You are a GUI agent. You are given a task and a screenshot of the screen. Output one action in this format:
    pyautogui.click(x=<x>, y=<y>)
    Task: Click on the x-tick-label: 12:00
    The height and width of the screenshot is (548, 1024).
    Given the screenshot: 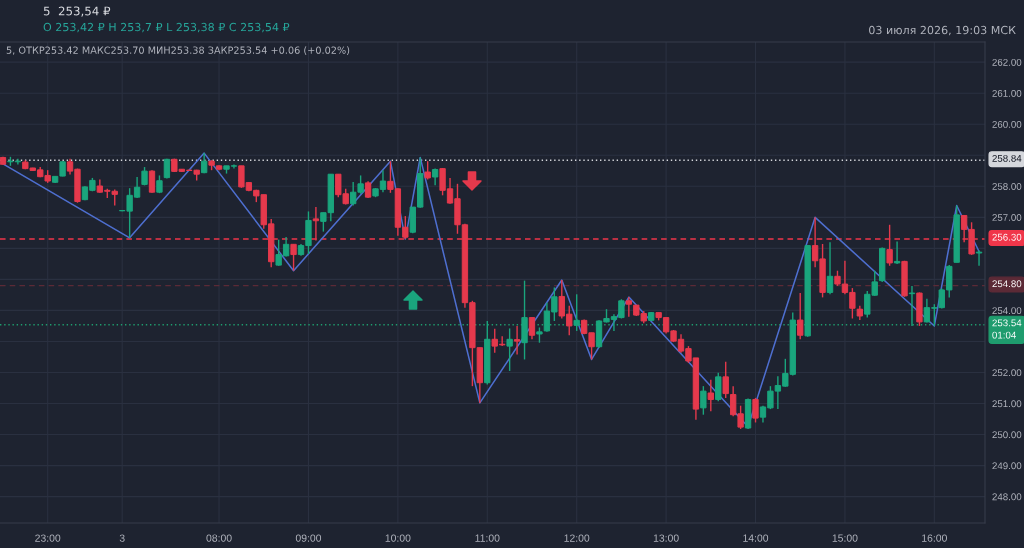 What is the action you would take?
    pyautogui.click(x=577, y=538)
    